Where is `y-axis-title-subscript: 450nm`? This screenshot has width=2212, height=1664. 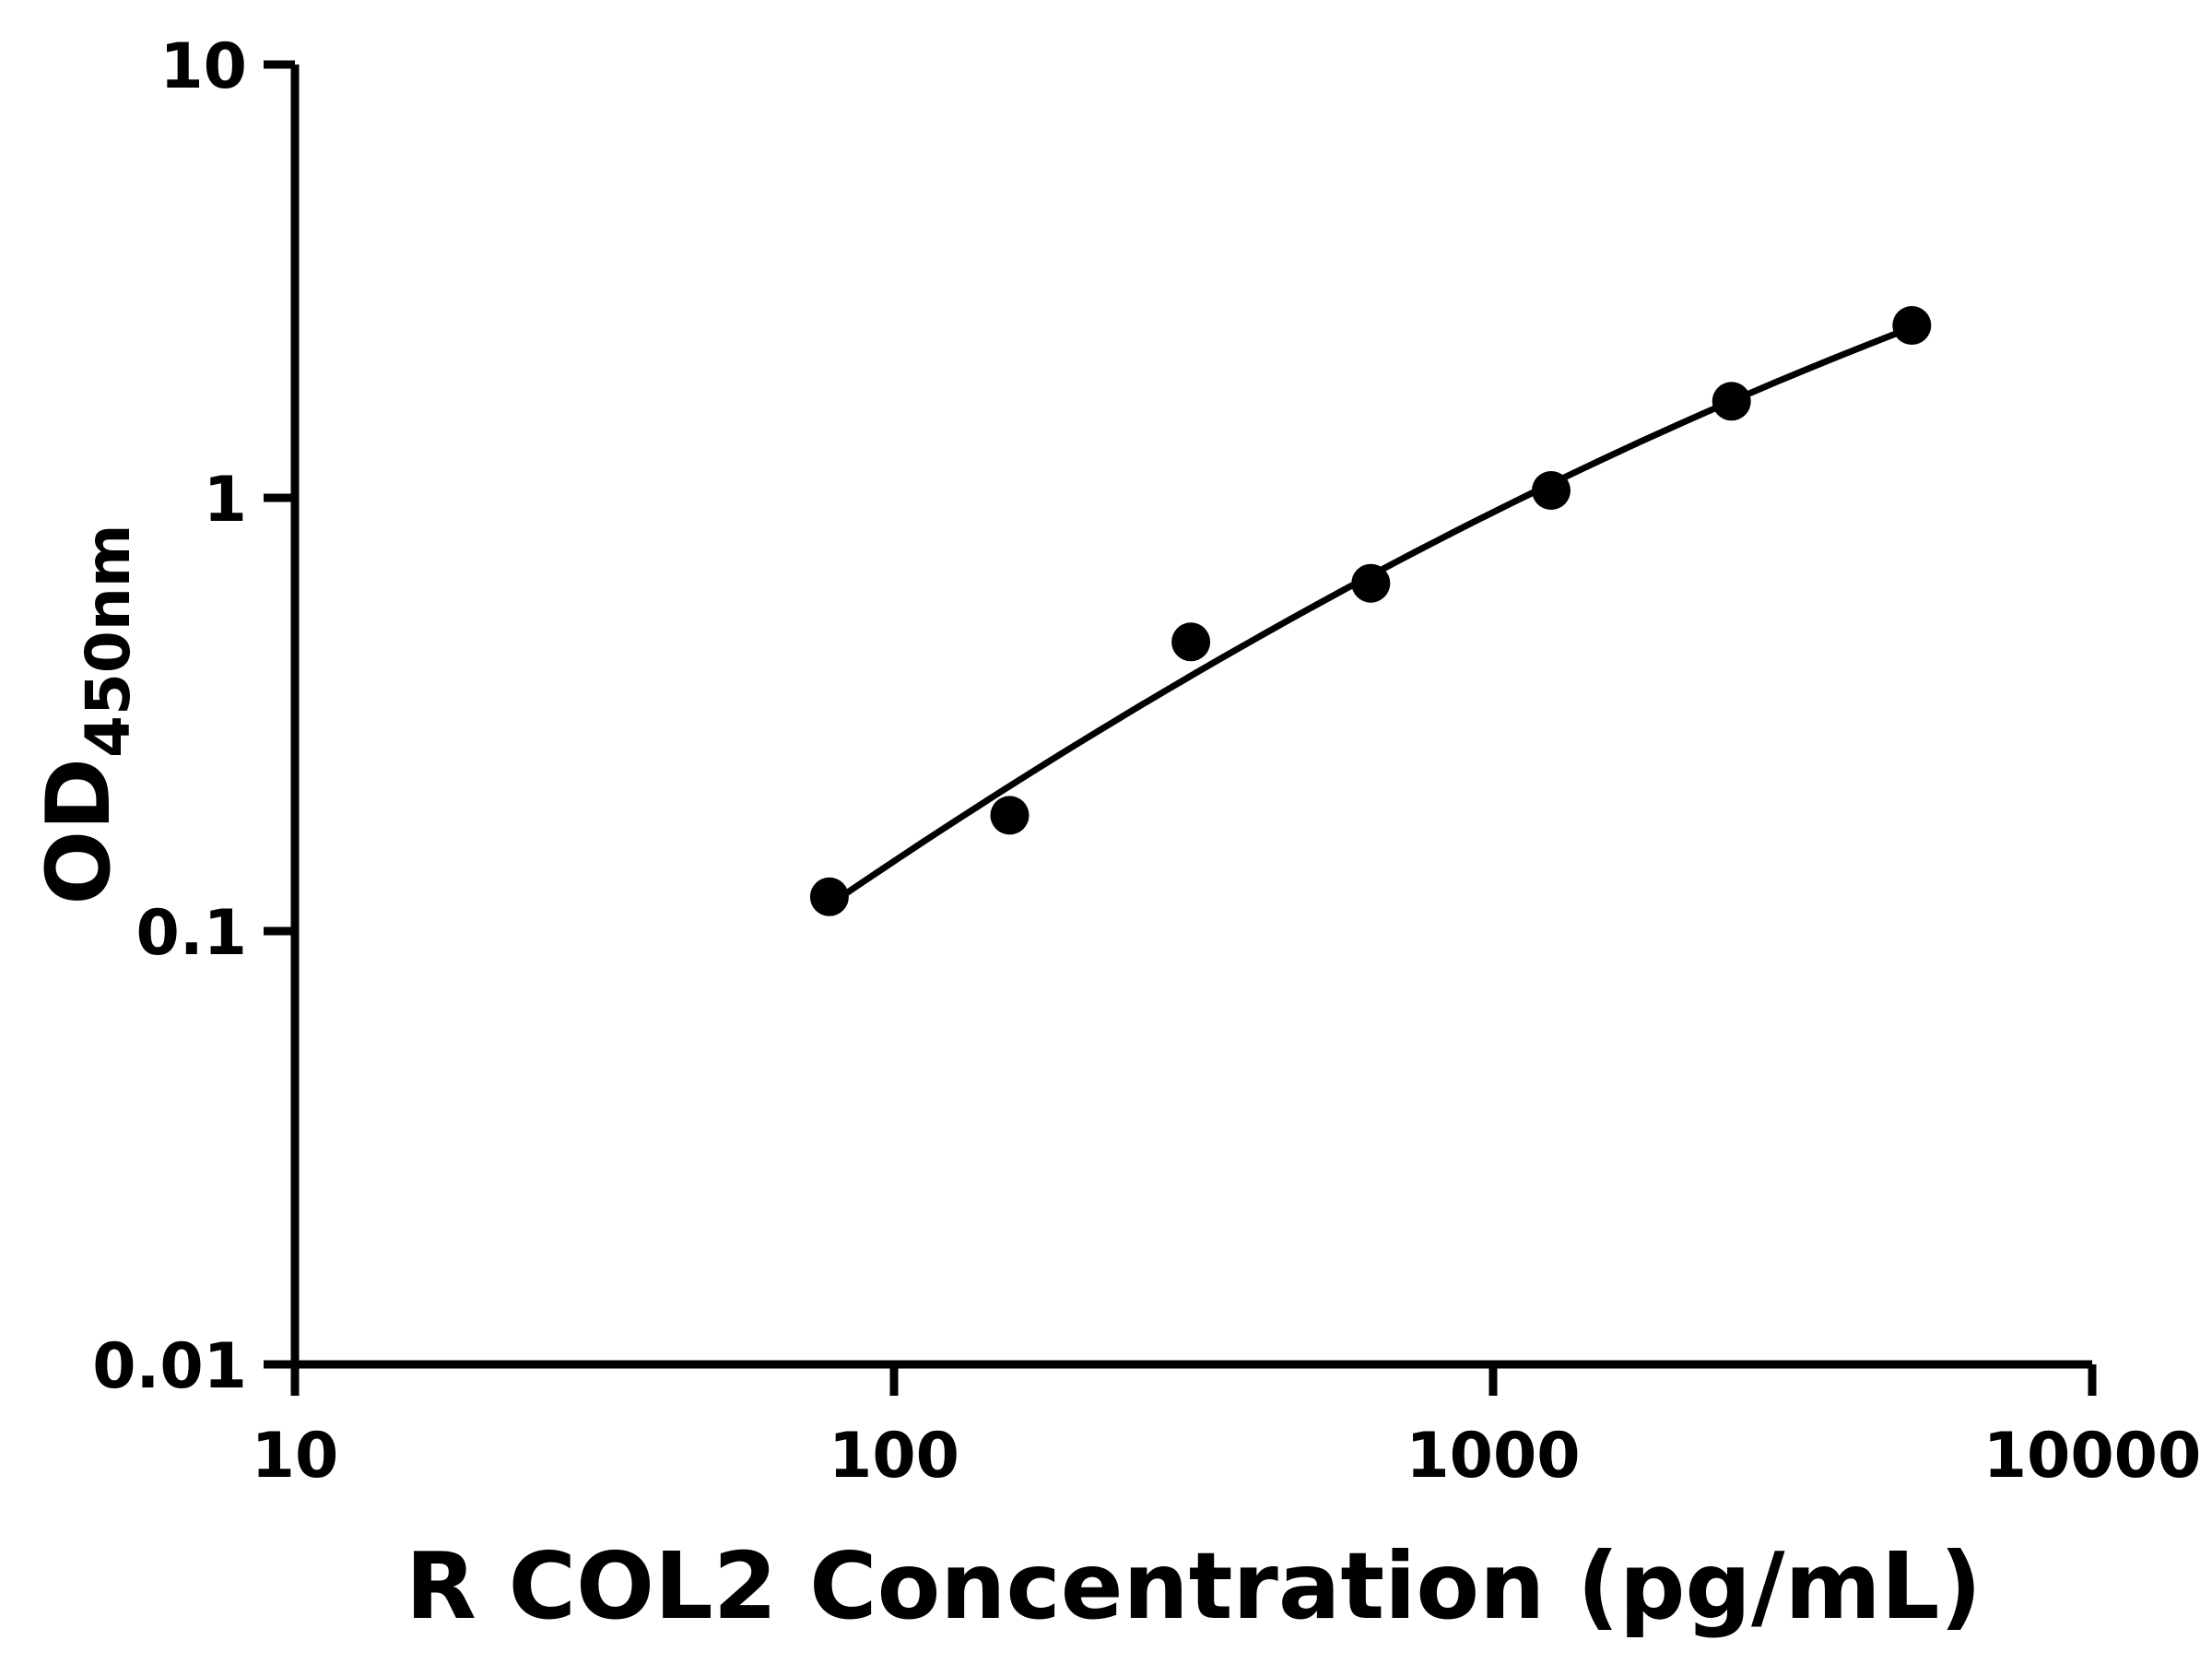 y-axis-title-subscript: 450nm is located at coordinates (108, 641).